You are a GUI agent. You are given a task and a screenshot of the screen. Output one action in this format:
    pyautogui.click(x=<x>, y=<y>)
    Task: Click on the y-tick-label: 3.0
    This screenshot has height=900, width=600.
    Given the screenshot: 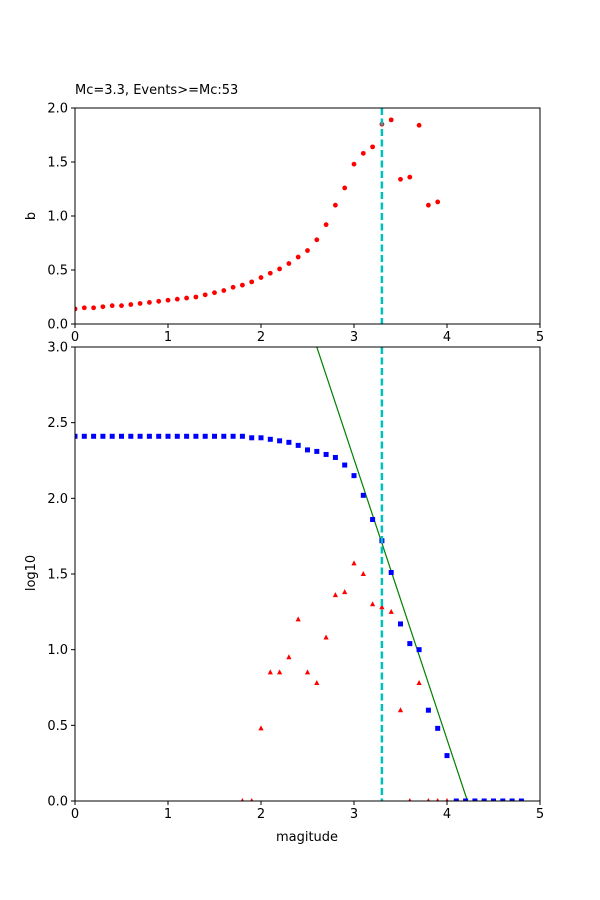 What is the action you would take?
    pyautogui.click(x=57, y=348)
    